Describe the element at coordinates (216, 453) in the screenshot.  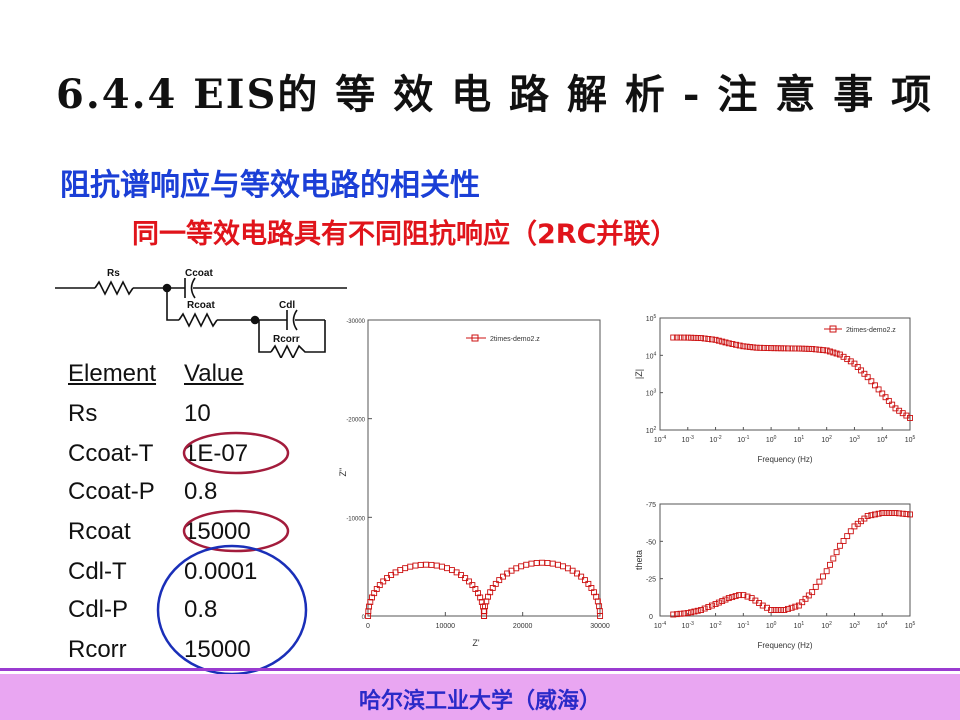
I see `value-cell: 1E-07` at that location.